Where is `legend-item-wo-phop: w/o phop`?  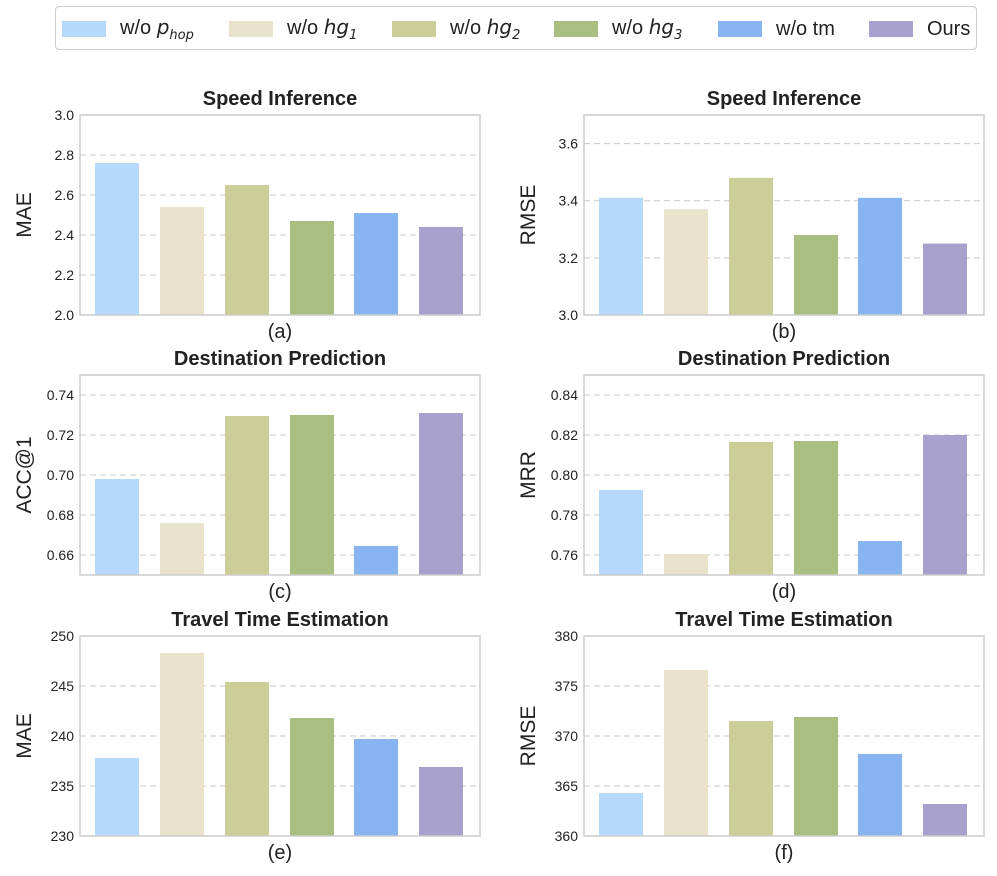 legend-item-wo-phop: w/o phop is located at coordinates (128, 29).